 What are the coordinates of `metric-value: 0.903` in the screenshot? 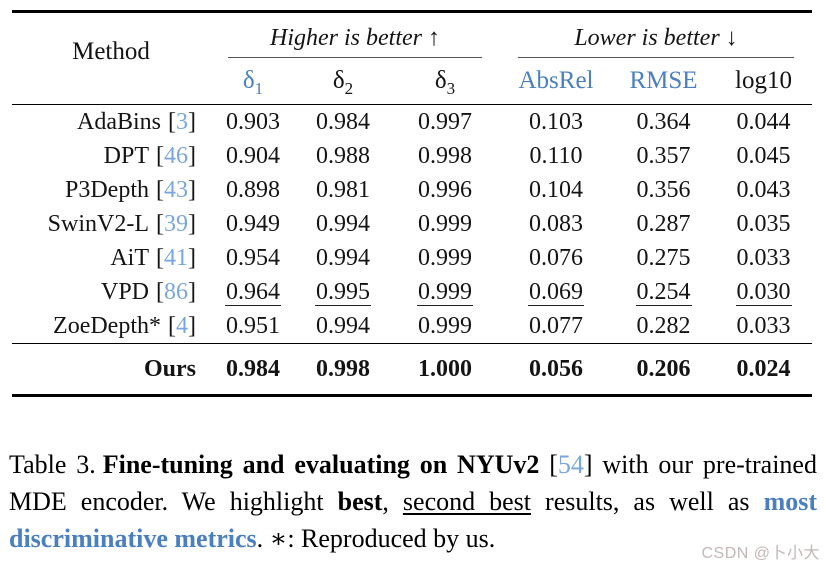 It's located at (253, 121).